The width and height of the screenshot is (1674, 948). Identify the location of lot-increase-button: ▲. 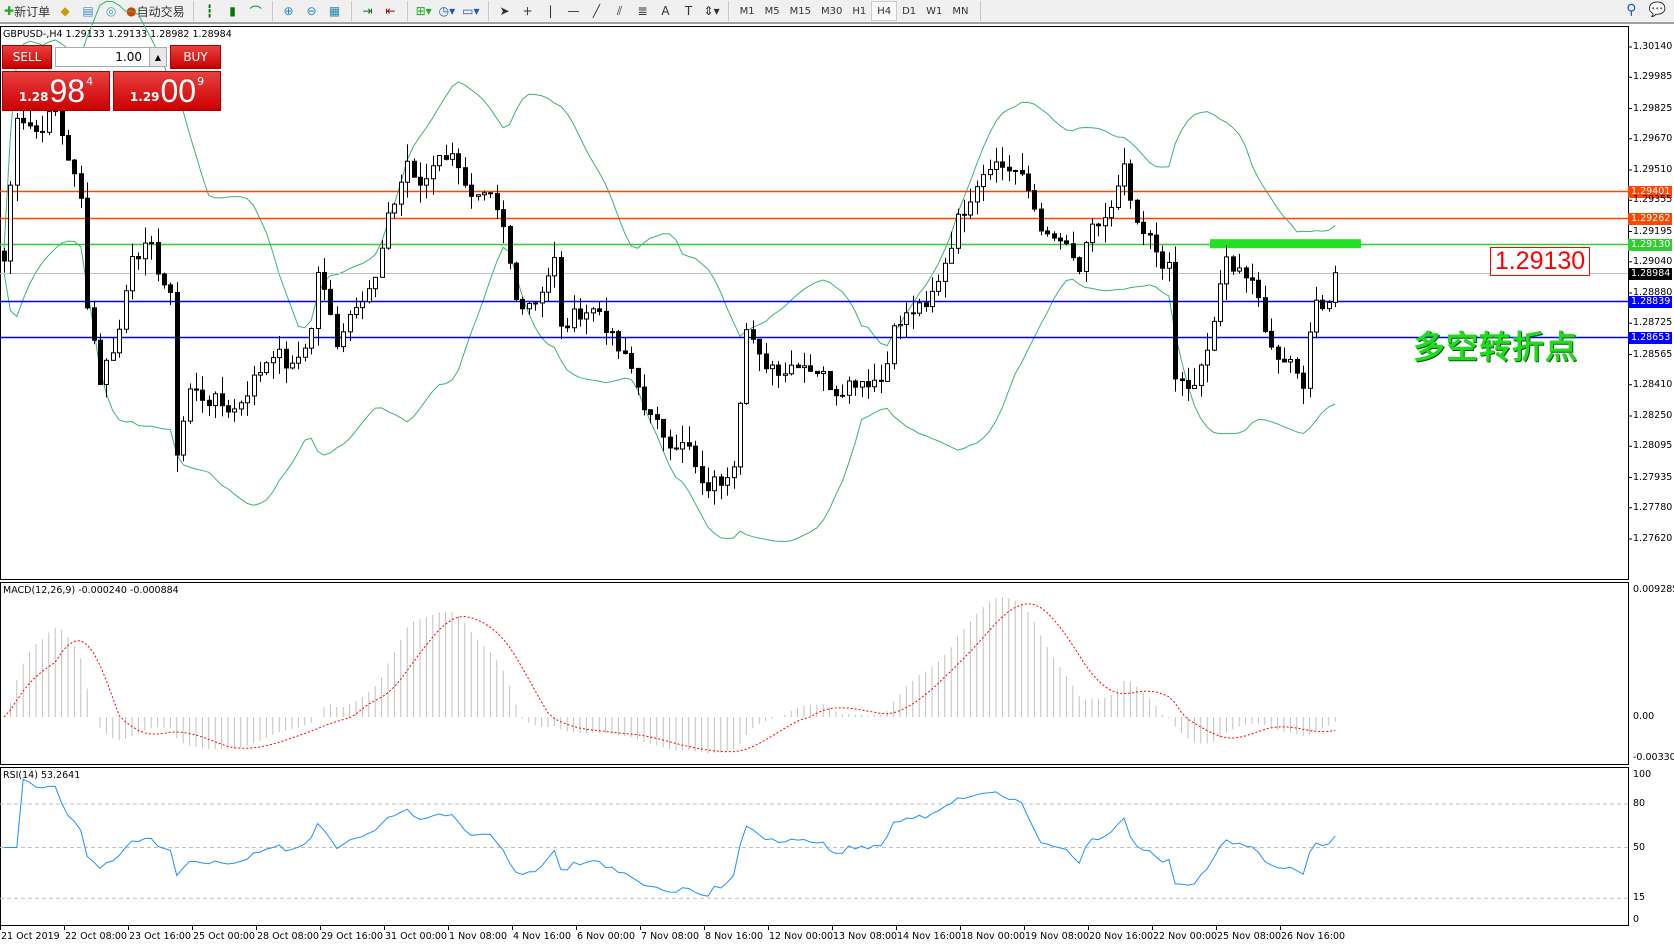
(158, 57).